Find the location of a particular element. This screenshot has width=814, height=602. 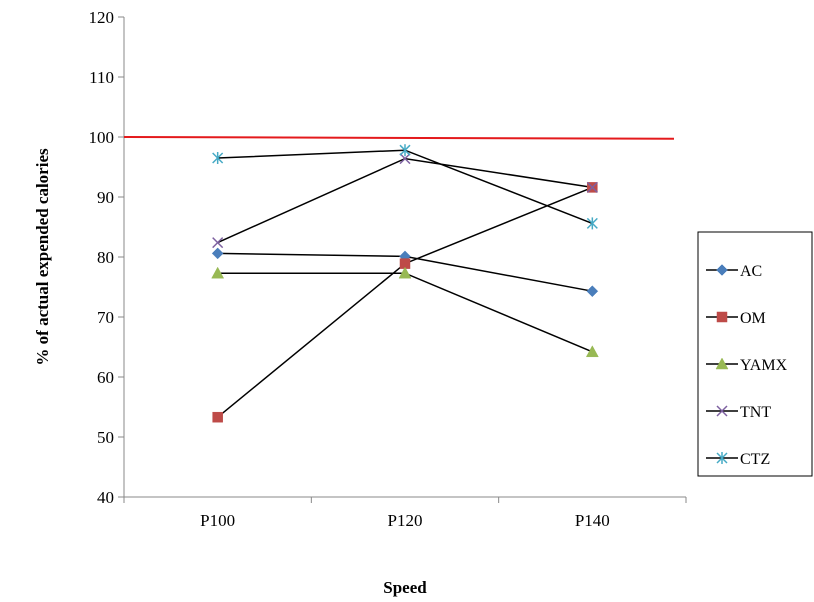

y-tick-label: 120 is located at coordinates (102, 17).